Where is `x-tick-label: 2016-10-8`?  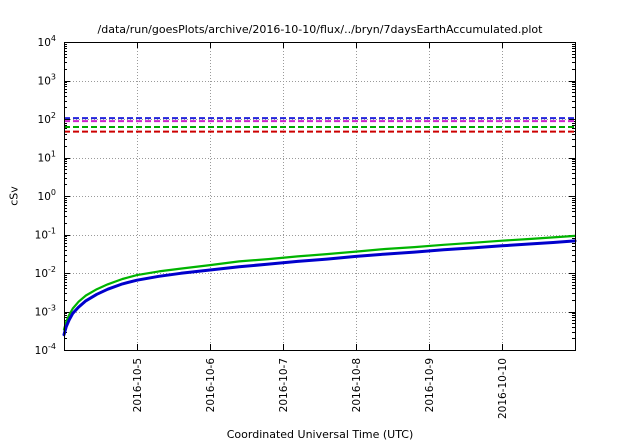
x-tick-label: 2016-10-8 is located at coordinates (357, 385).